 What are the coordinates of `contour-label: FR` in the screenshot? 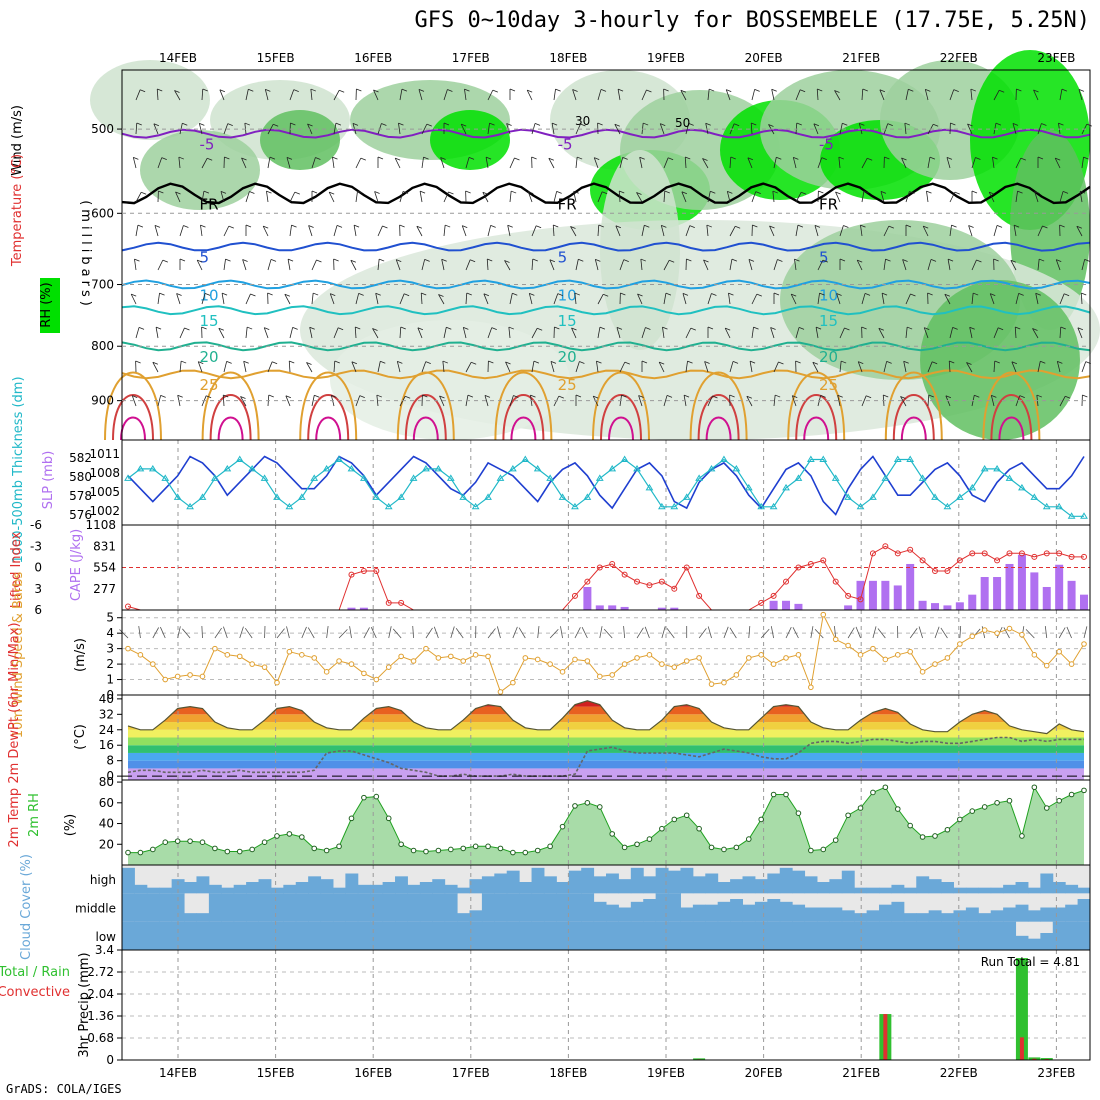 It's located at (567, 205).